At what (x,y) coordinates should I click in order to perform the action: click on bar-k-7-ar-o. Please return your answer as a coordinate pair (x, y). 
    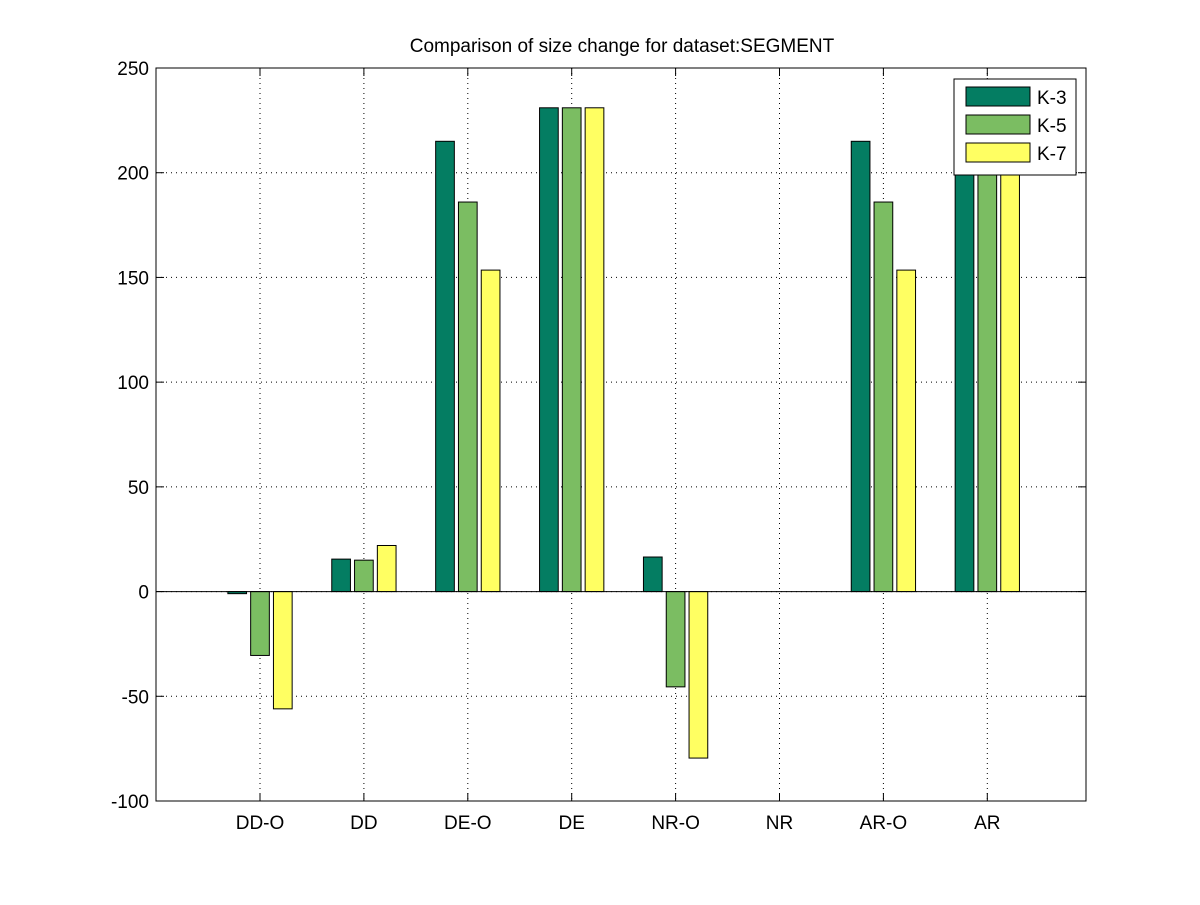
    Looking at the image, I should click on (906, 431).